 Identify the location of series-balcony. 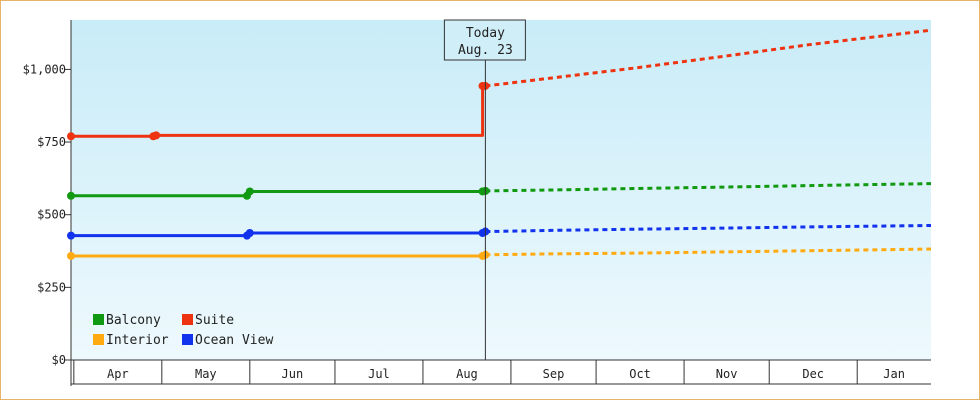
(499, 191).